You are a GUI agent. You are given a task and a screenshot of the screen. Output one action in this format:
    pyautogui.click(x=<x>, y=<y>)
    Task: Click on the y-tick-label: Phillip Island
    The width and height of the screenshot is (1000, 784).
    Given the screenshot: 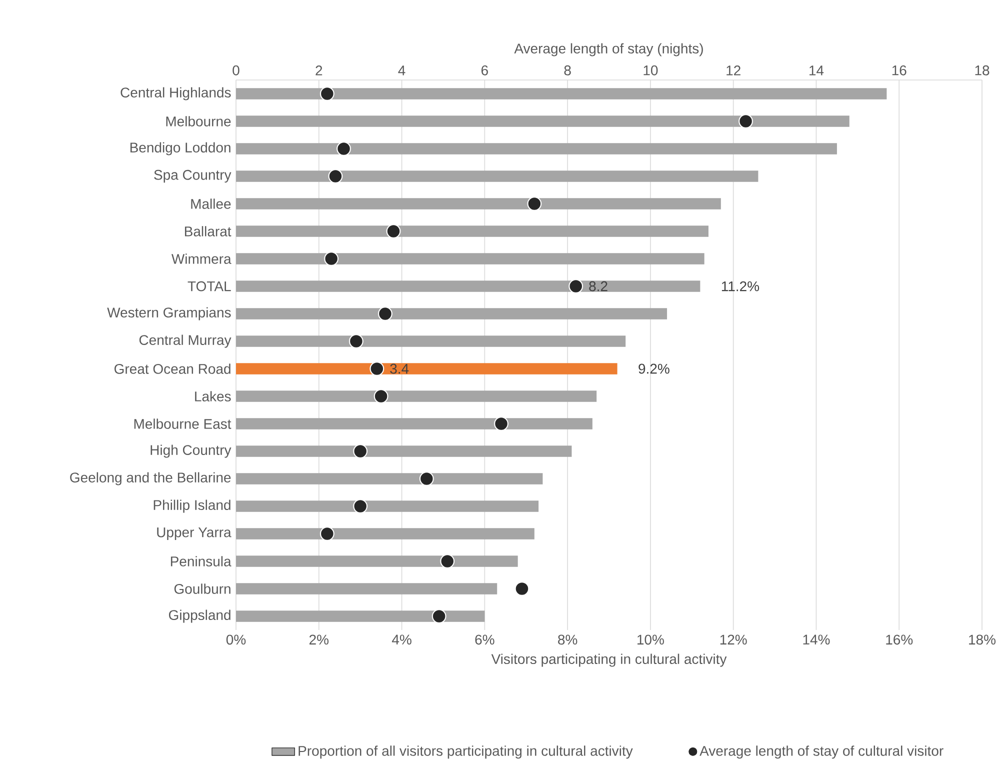 What is the action you would take?
    pyautogui.click(x=192, y=506)
    